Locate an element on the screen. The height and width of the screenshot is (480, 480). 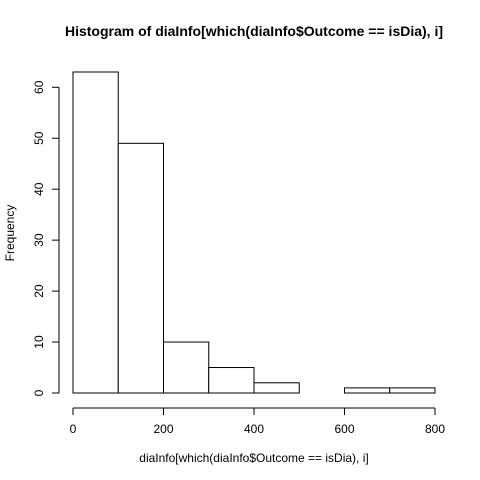
x-axis: 0 200 400 600 800 is located at coordinates (257, 421).